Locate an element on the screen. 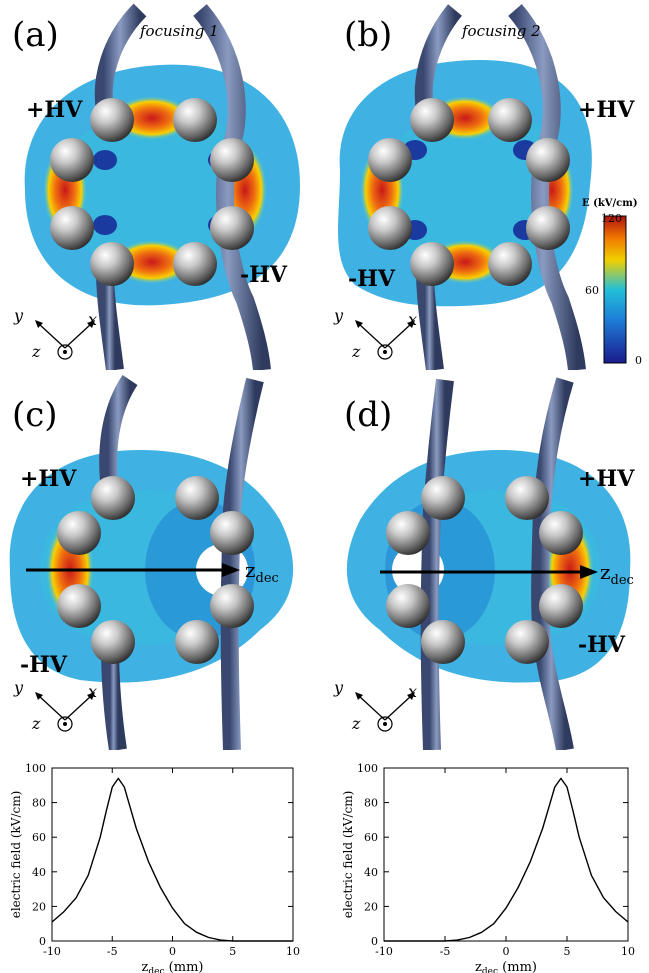 Image resolution: width=649 pixels, height=973 pixels. axis-z-a: z is located at coordinates (36, 351).